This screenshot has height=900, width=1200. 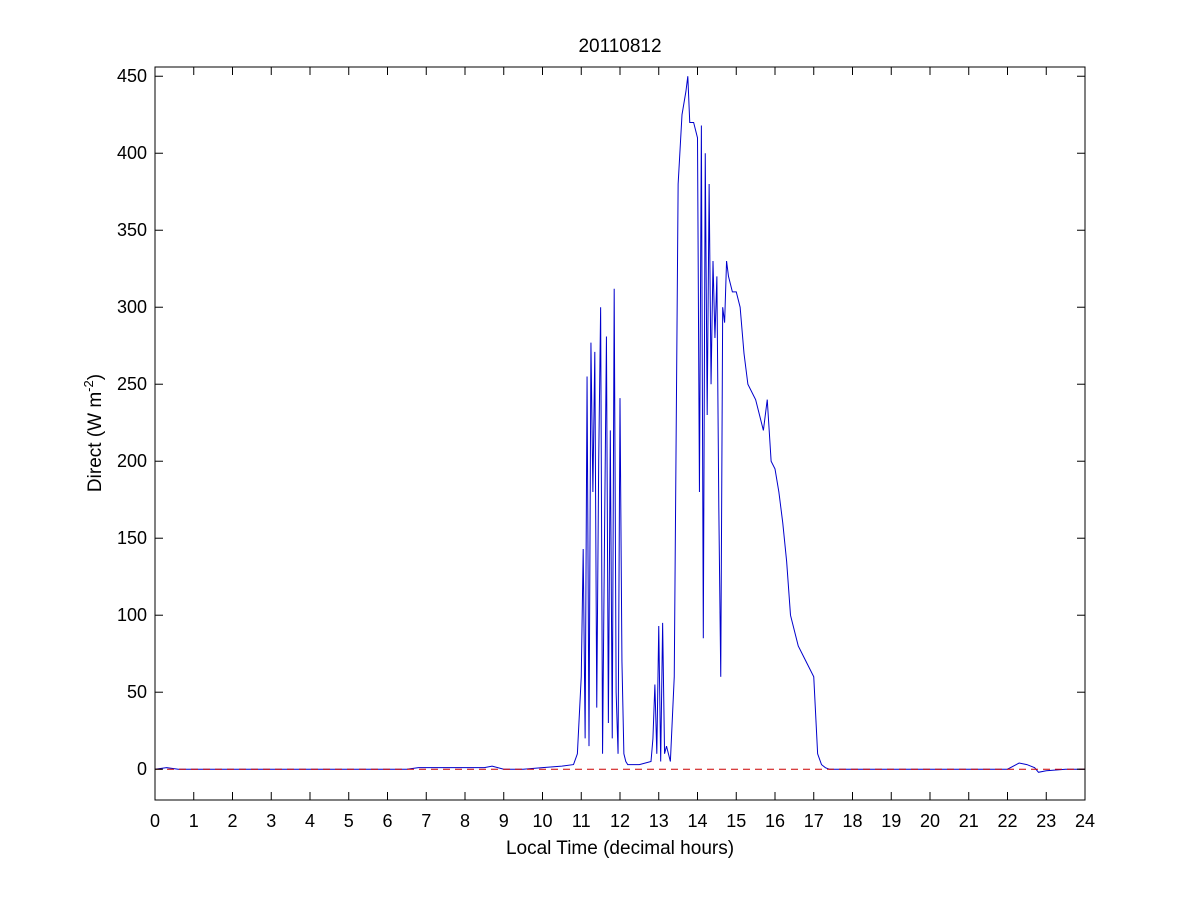 I want to click on y-axis-label-main: Direct (W m, so click(x=95, y=442).